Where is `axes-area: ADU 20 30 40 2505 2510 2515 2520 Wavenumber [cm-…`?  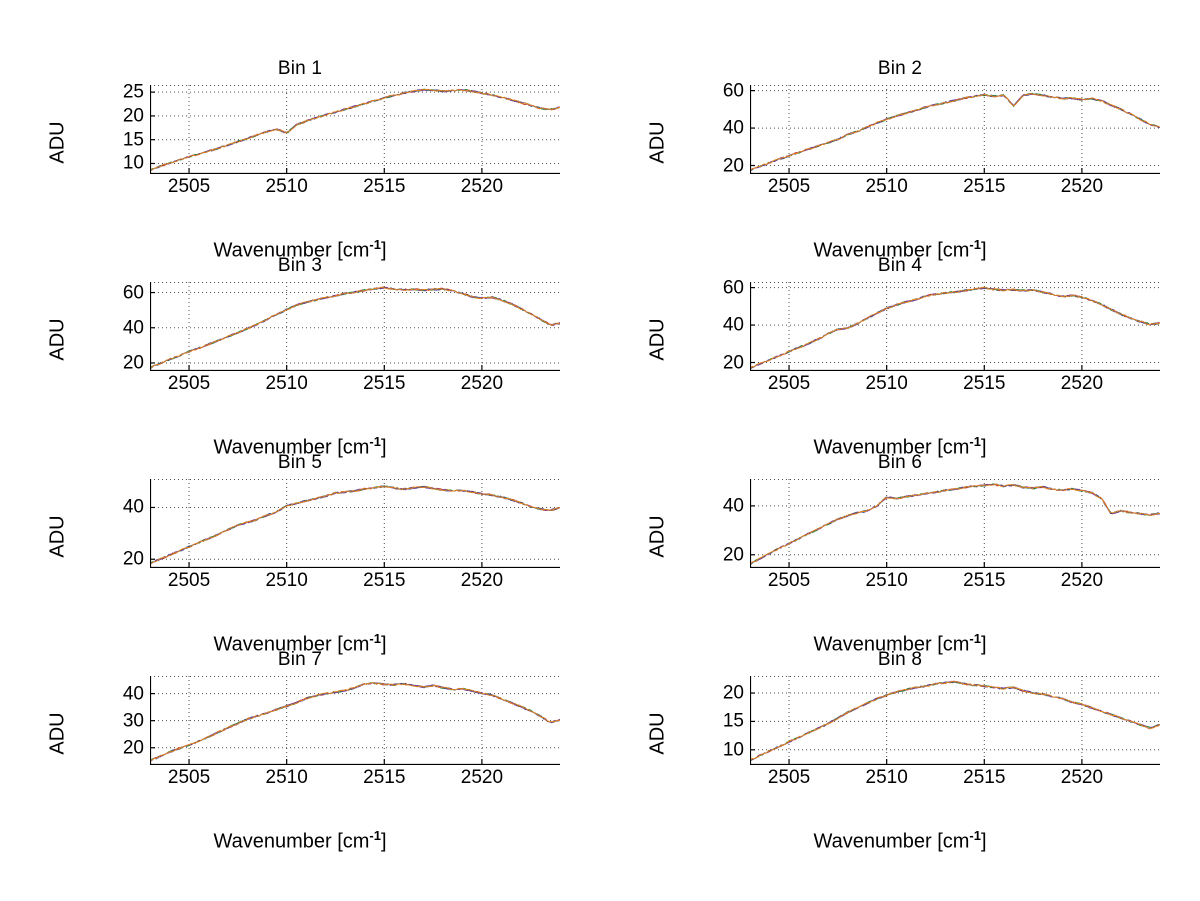 axes-area: ADU 20 30 40 2505 2510 2515 2520 Wavenumber [cm-… is located at coordinates (300, 764).